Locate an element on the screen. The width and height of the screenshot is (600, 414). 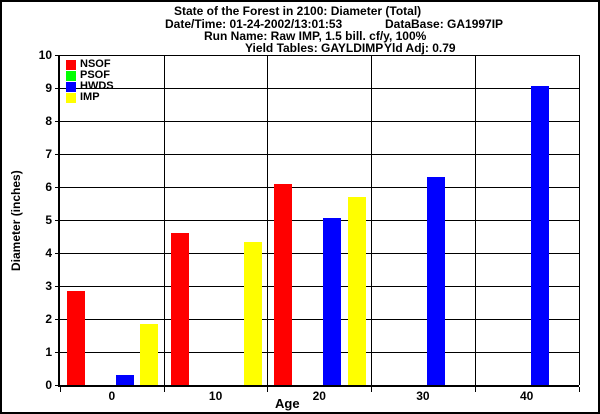
y-tick-label: 7 is located at coordinates (48, 154).